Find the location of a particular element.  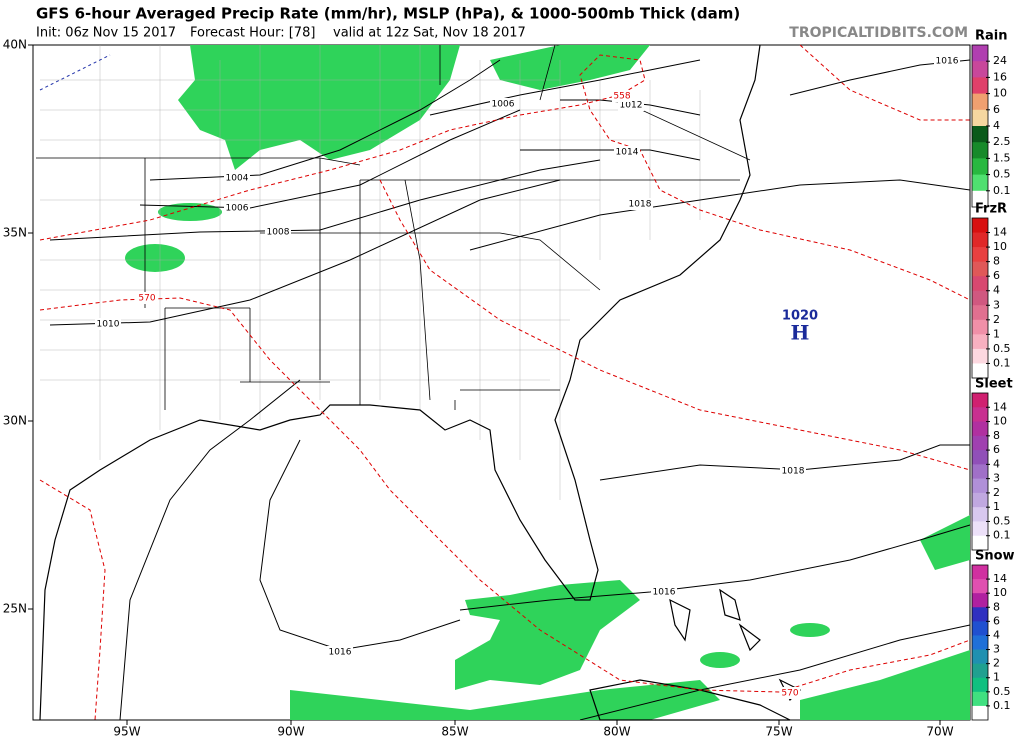

legend-label: 1 is located at coordinates (996, 677).